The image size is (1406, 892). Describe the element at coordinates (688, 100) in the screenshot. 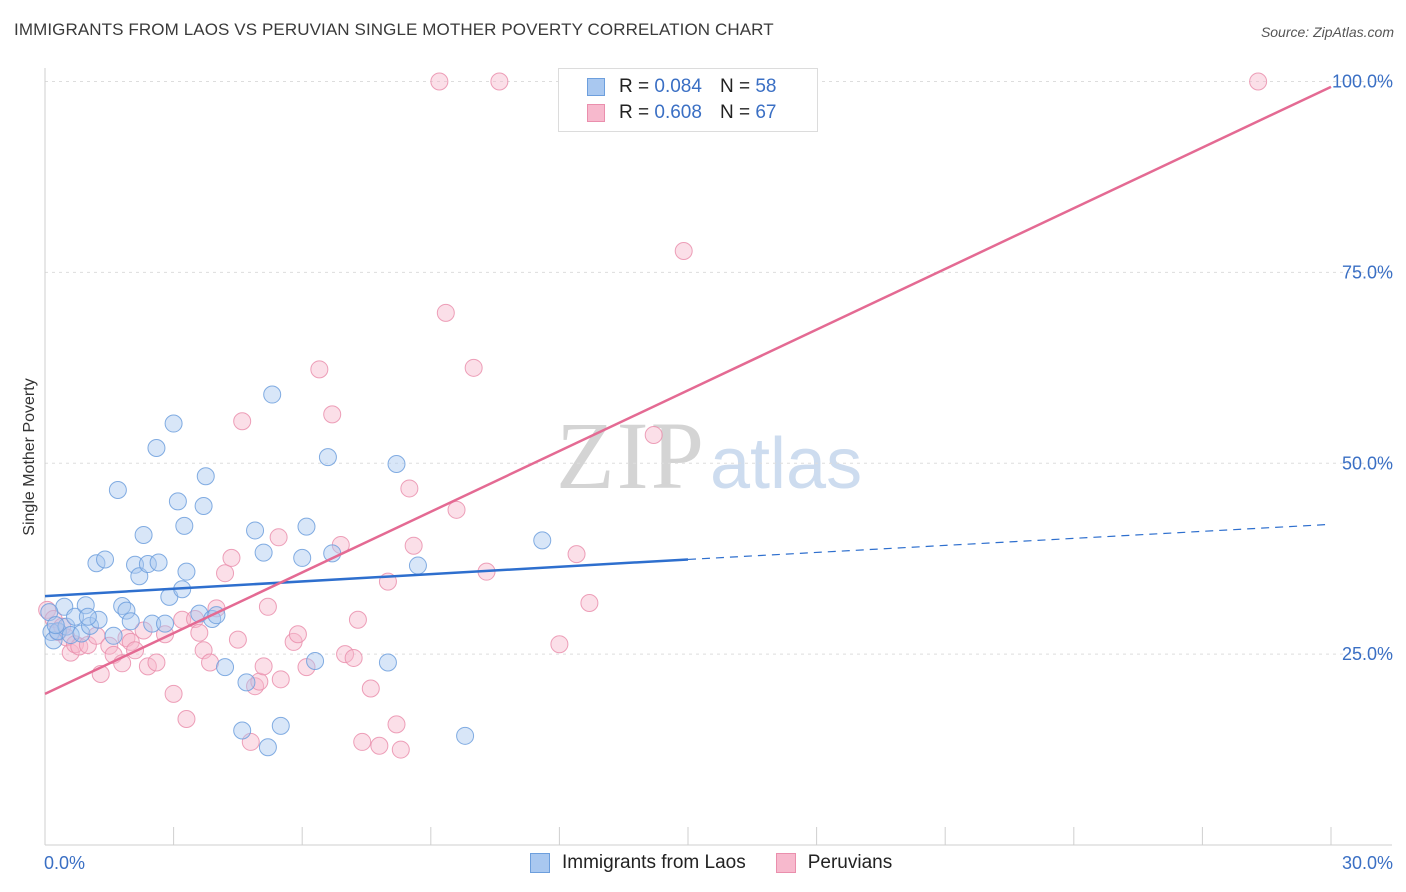

I see `stats-legend: R = 0.084 N = 58 R = 0.608 N = 67` at that location.